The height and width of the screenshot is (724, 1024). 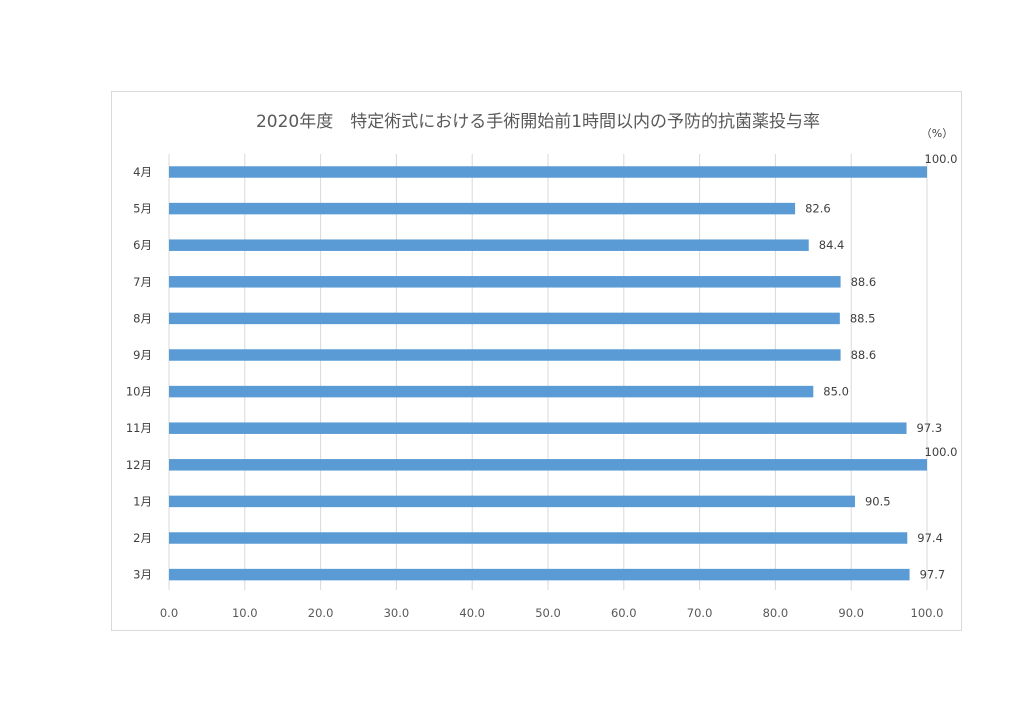 What do you see at coordinates (933, 575) in the screenshot?
I see `data-label: 97.7` at bounding box center [933, 575].